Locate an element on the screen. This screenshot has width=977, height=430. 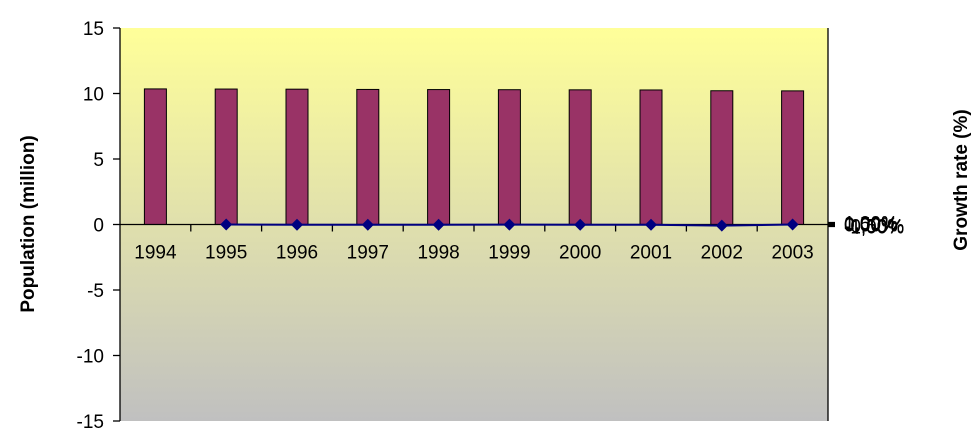
x-tick-label: 1996 is located at coordinates (297, 253).